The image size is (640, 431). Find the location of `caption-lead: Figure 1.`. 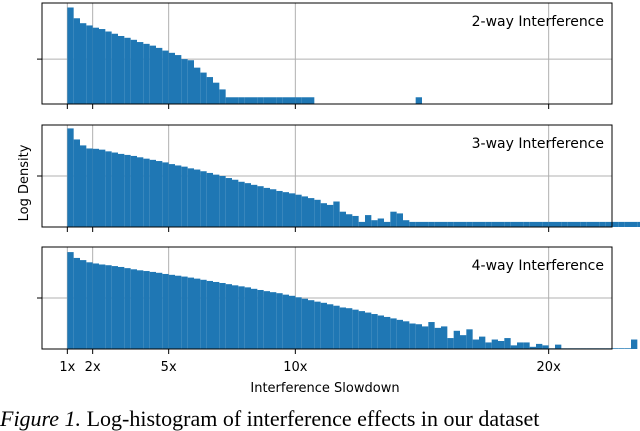

caption-lead: Figure 1. is located at coordinates (41, 418).